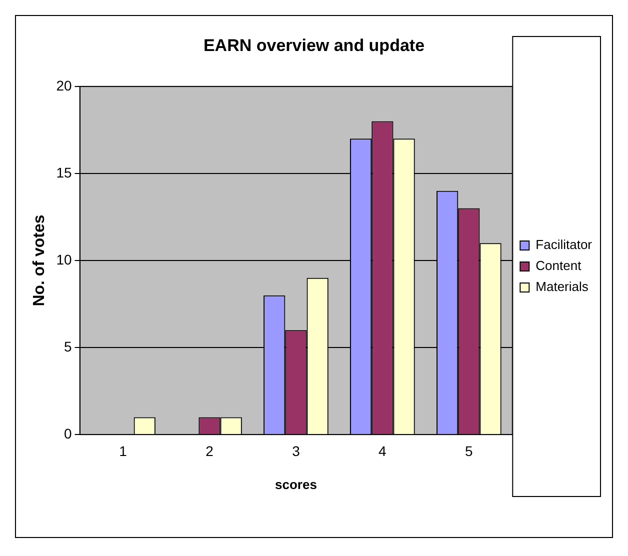 The width and height of the screenshot is (628, 556). What do you see at coordinates (559, 266) in the screenshot?
I see `legend-label: Content` at bounding box center [559, 266].